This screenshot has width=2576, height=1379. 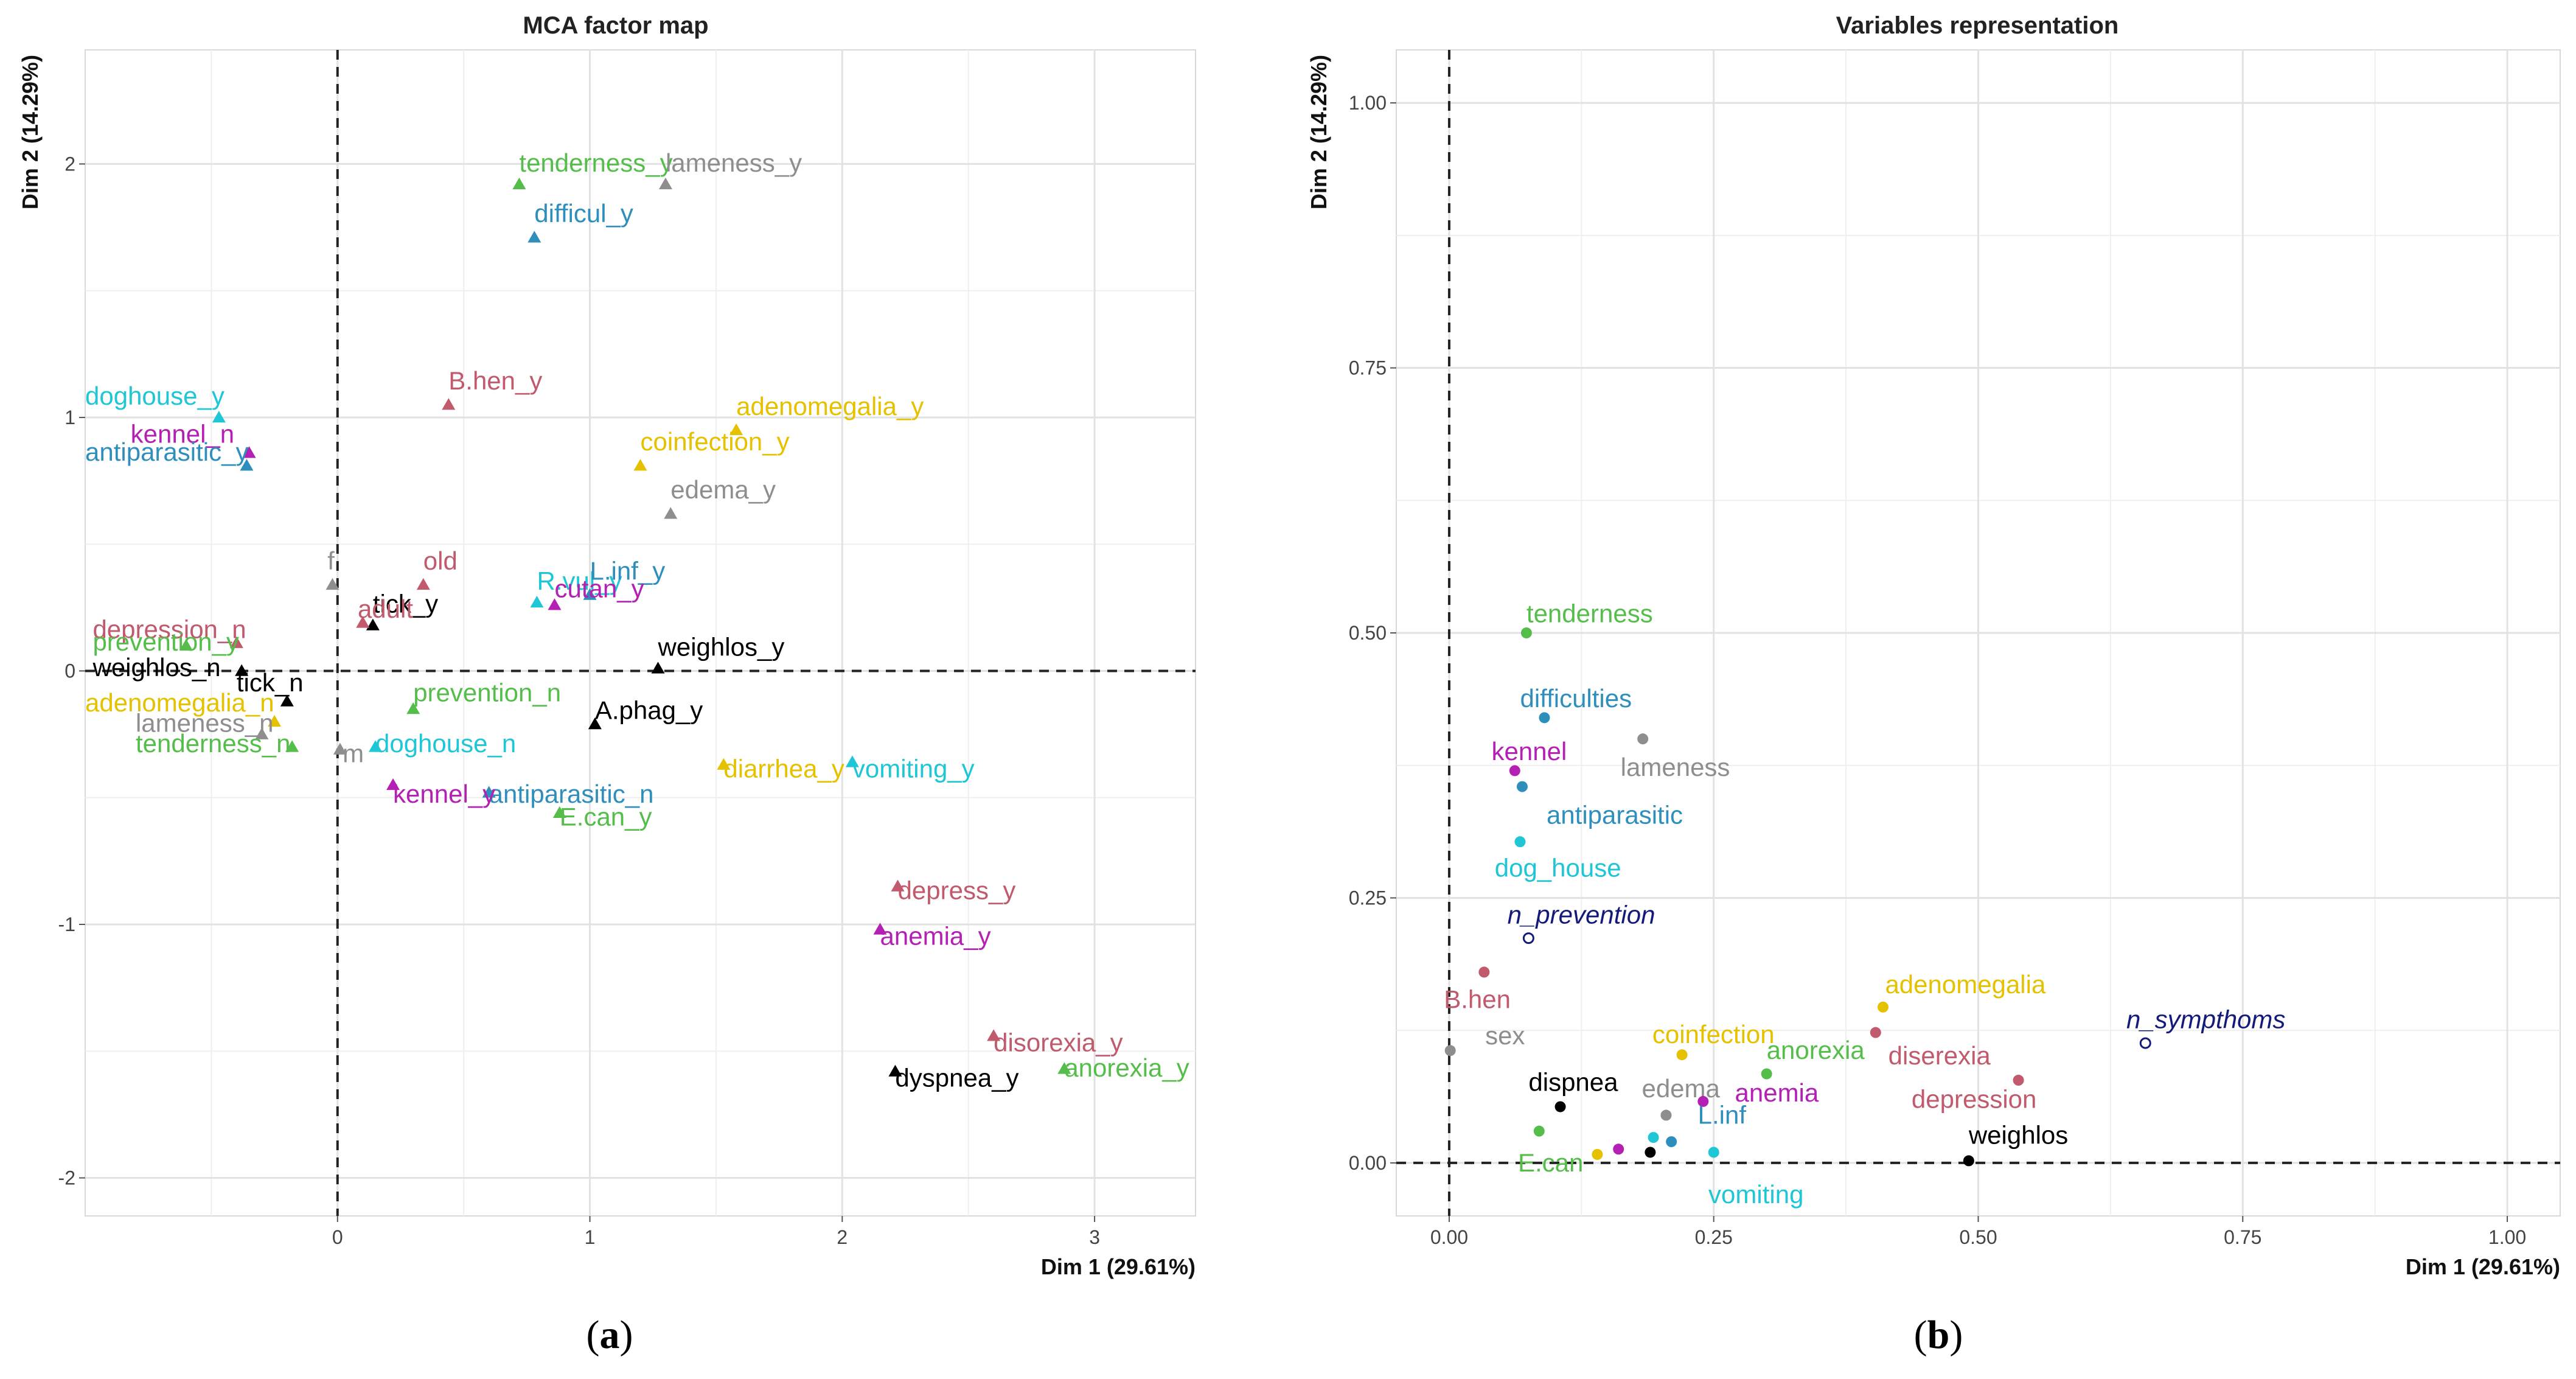 I want to click on data-point-label: R.vul_y, so click(x=579, y=581).